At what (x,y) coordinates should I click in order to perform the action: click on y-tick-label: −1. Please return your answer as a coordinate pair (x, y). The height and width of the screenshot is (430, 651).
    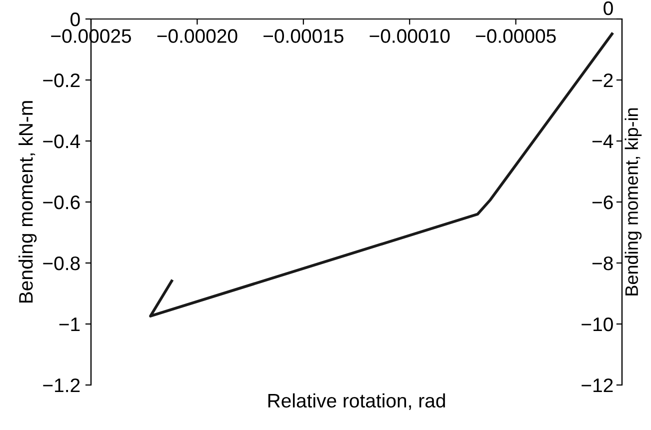
    Looking at the image, I should click on (69, 325).